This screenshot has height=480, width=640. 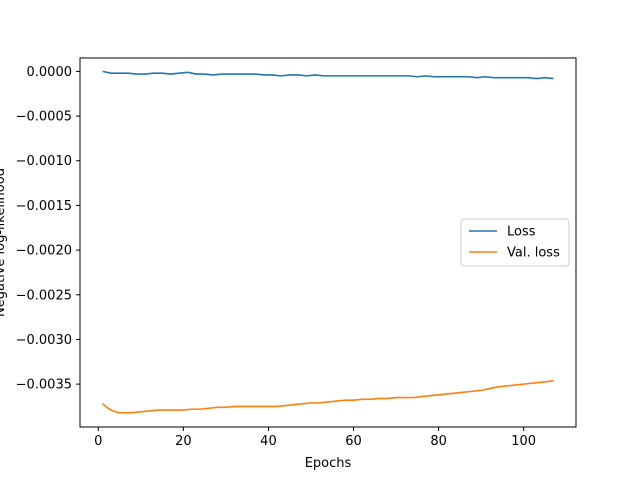 I want to click on x-tick-label: 40, so click(x=268, y=441).